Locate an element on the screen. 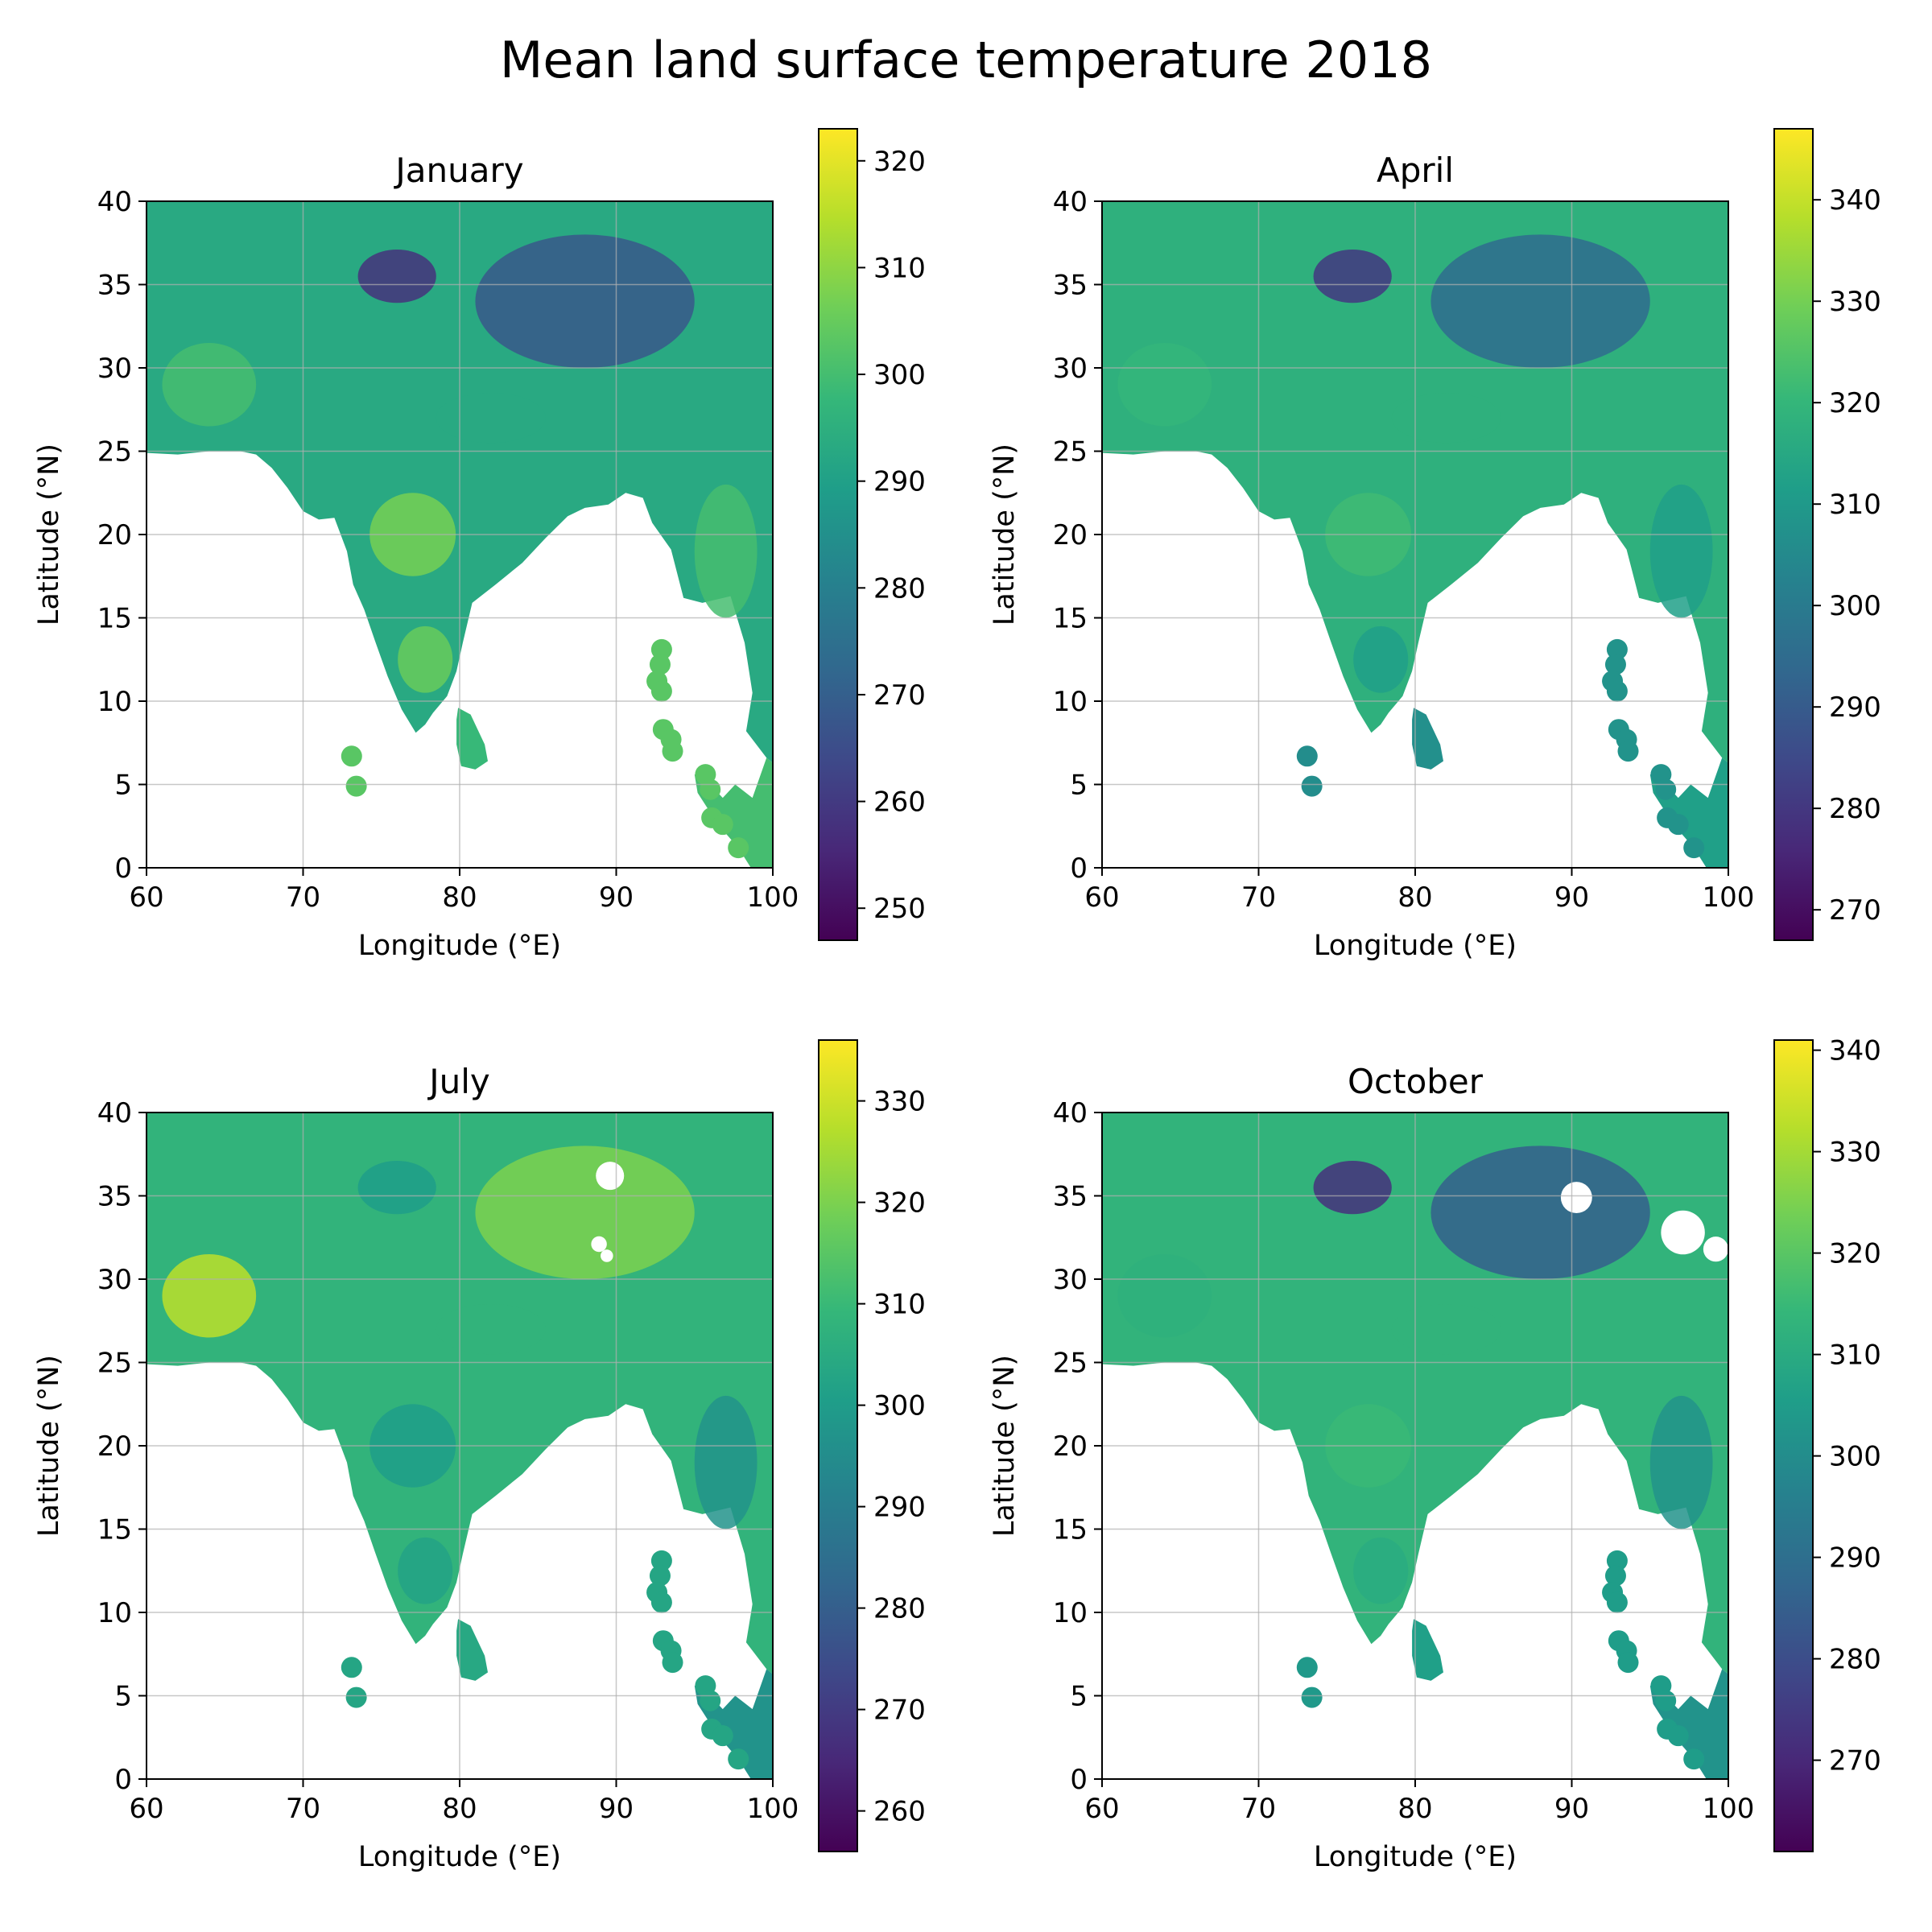 The height and width of the screenshot is (1932, 1932). y-tick-label: 10 is located at coordinates (114, 702).